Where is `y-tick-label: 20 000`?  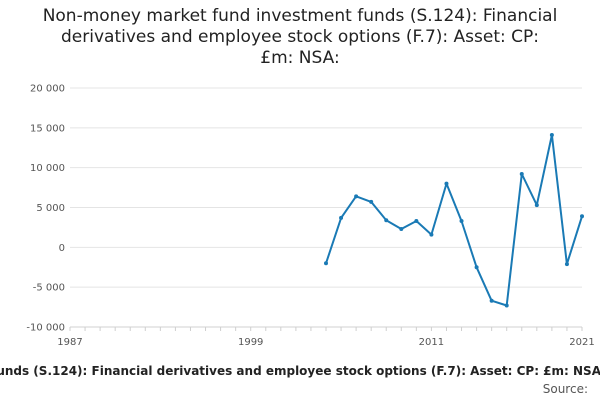 y-tick-label: 20 000 is located at coordinates (47, 89).